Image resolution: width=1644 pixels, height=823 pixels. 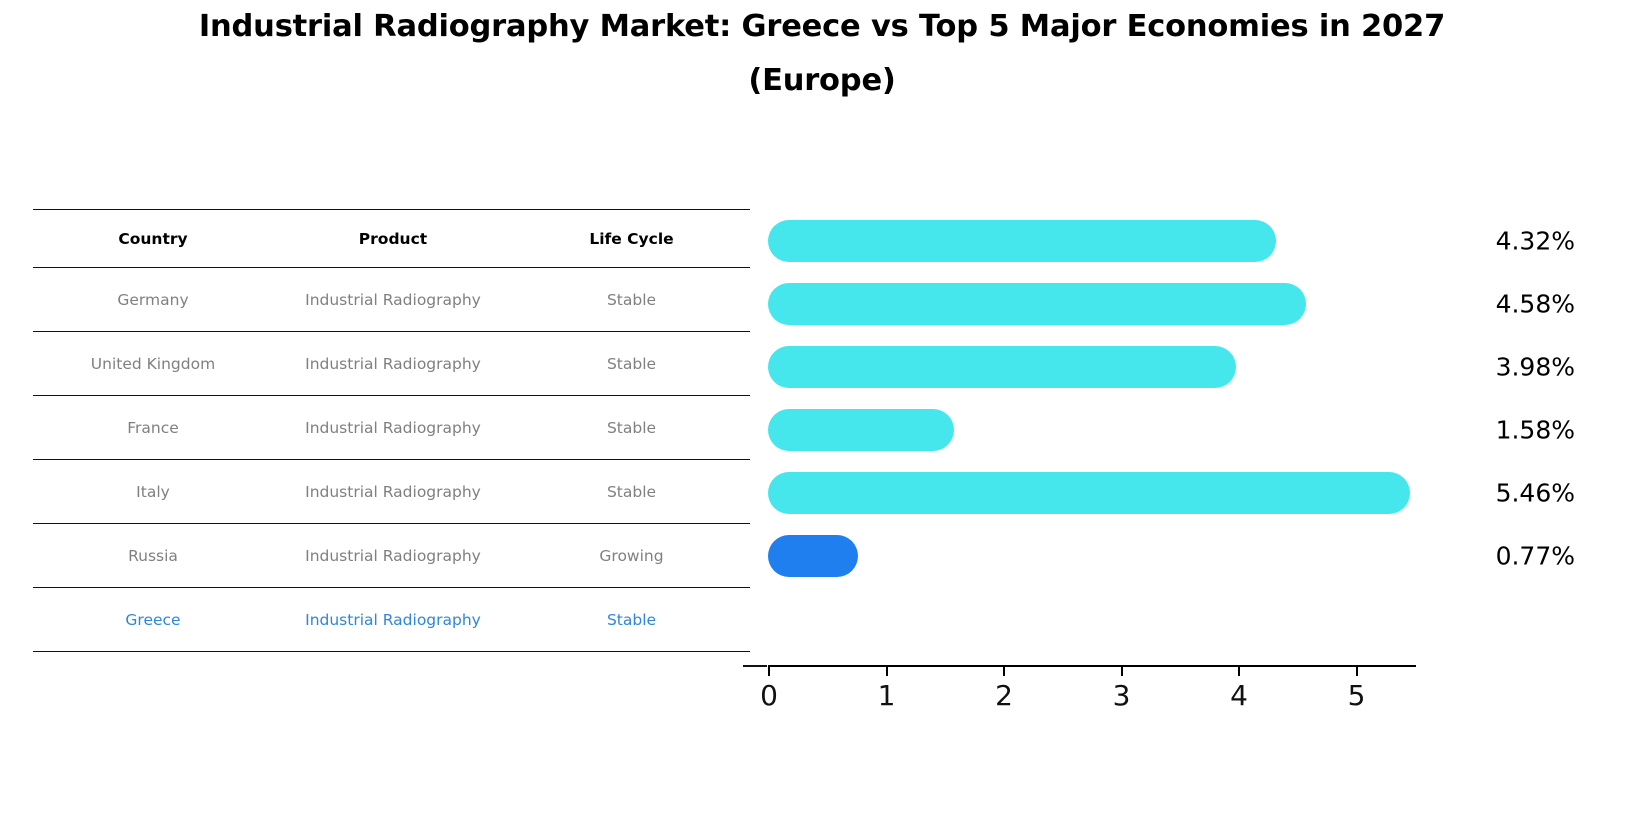 I want to click on bar-greece, so click(x=813, y=555).